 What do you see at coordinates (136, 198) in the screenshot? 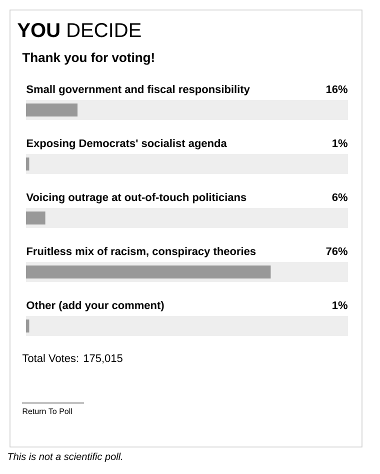
I see `y-tick-label: Voicing outrage at out-of-touch politicians` at bounding box center [136, 198].